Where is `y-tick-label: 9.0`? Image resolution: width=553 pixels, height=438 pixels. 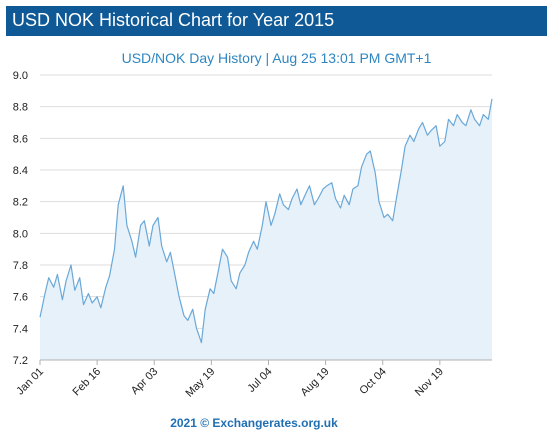
y-tick-label: 9.0 is located at coordinates (20, 76).